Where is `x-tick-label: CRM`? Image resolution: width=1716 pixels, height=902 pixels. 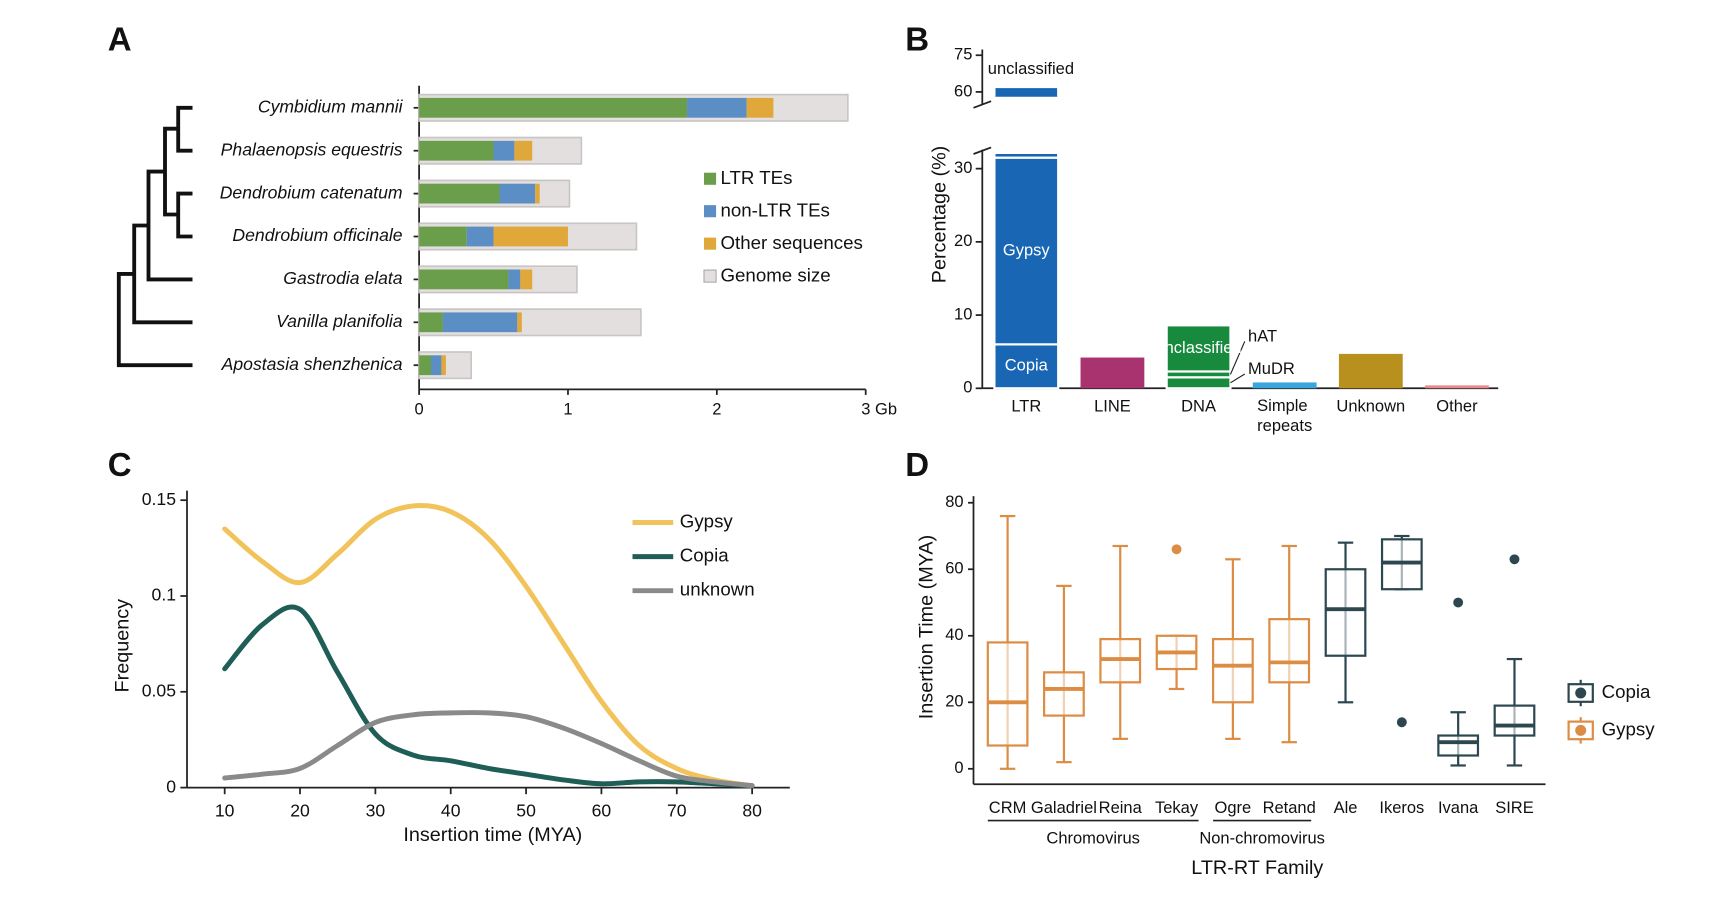 x-tick-label: CRM is located at coordinates (1008, 808).